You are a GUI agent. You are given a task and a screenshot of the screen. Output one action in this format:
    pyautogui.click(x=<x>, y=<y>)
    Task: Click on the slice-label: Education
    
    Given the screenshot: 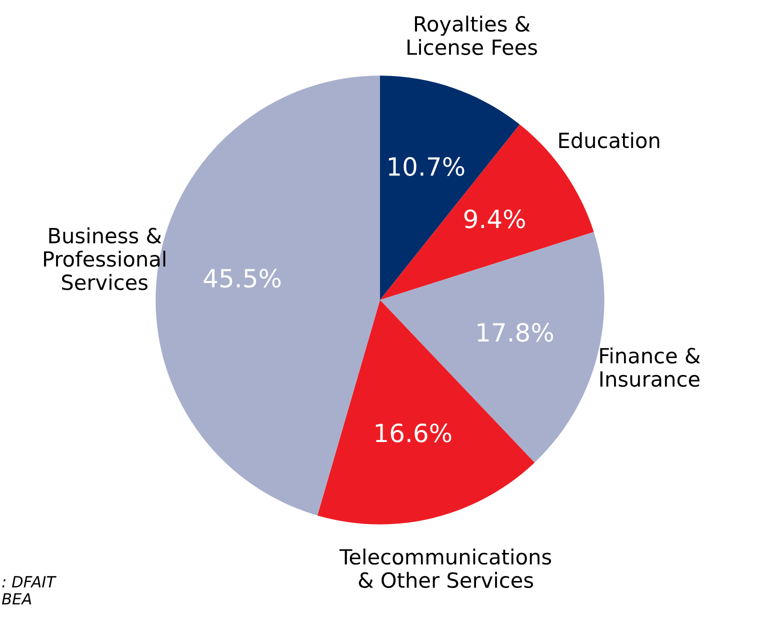 What is the action you would take?
    pyautogui.click(x=609, y=140)
    